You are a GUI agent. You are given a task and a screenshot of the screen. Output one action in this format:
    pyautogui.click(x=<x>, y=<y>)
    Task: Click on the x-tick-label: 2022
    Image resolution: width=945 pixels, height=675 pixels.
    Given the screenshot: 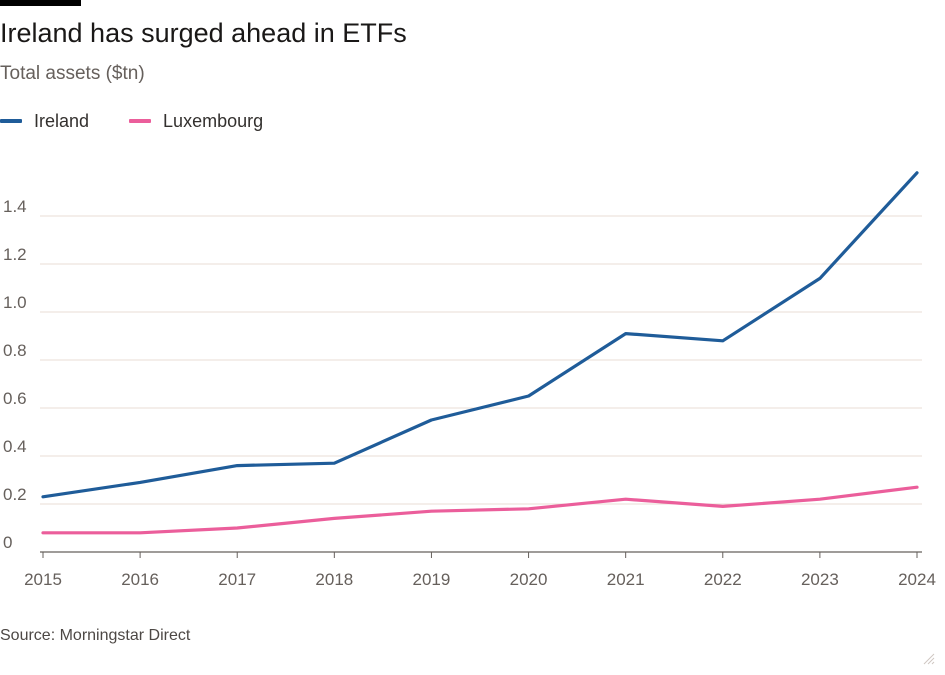 What is the action you would take?
    pyautogui.click(x=723, y=579)
    